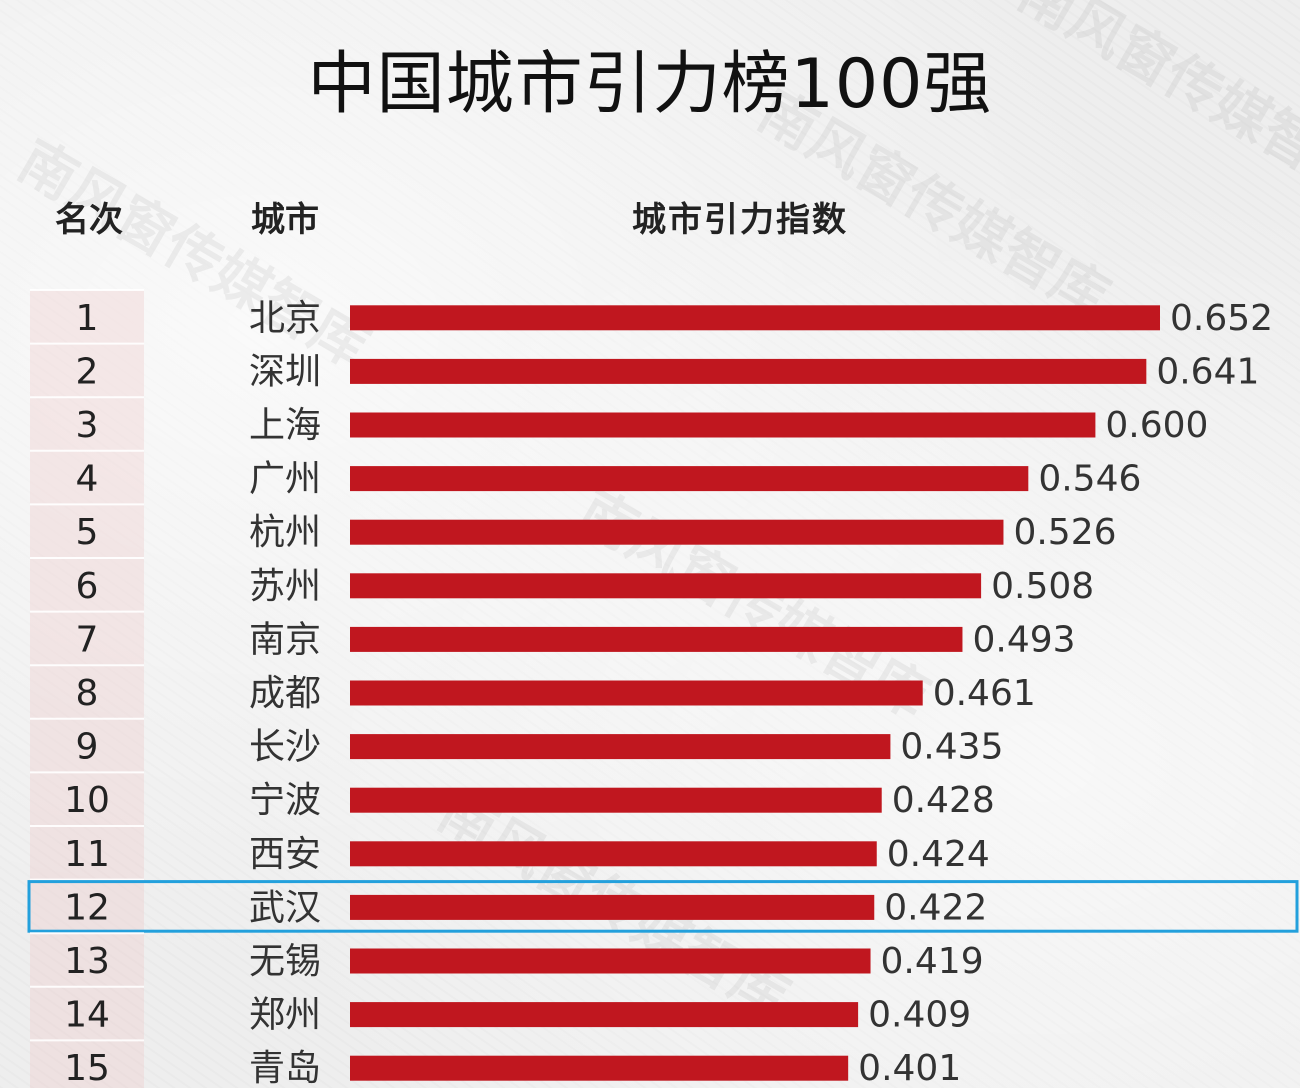 Image resolution: width=1300 pixels, height=1088 pixels. I want to click on rank-label: 4, so click(87, 479).